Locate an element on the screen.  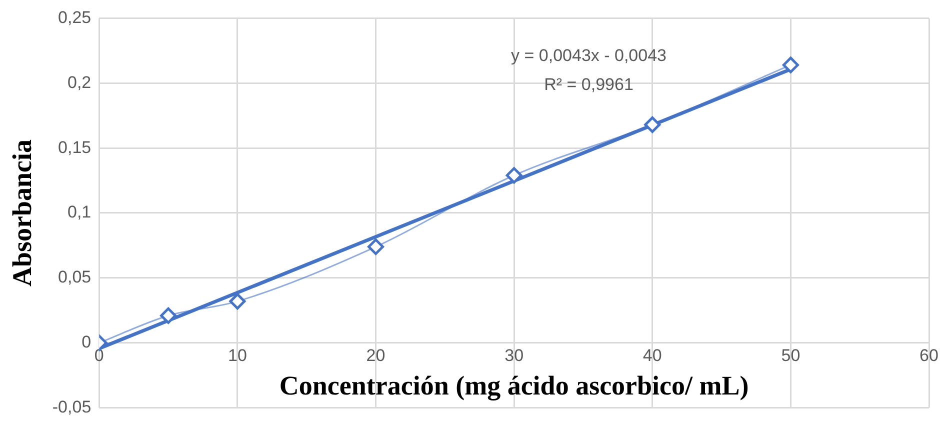
y-tick-label: 0 is located at coordinates (87, 342).